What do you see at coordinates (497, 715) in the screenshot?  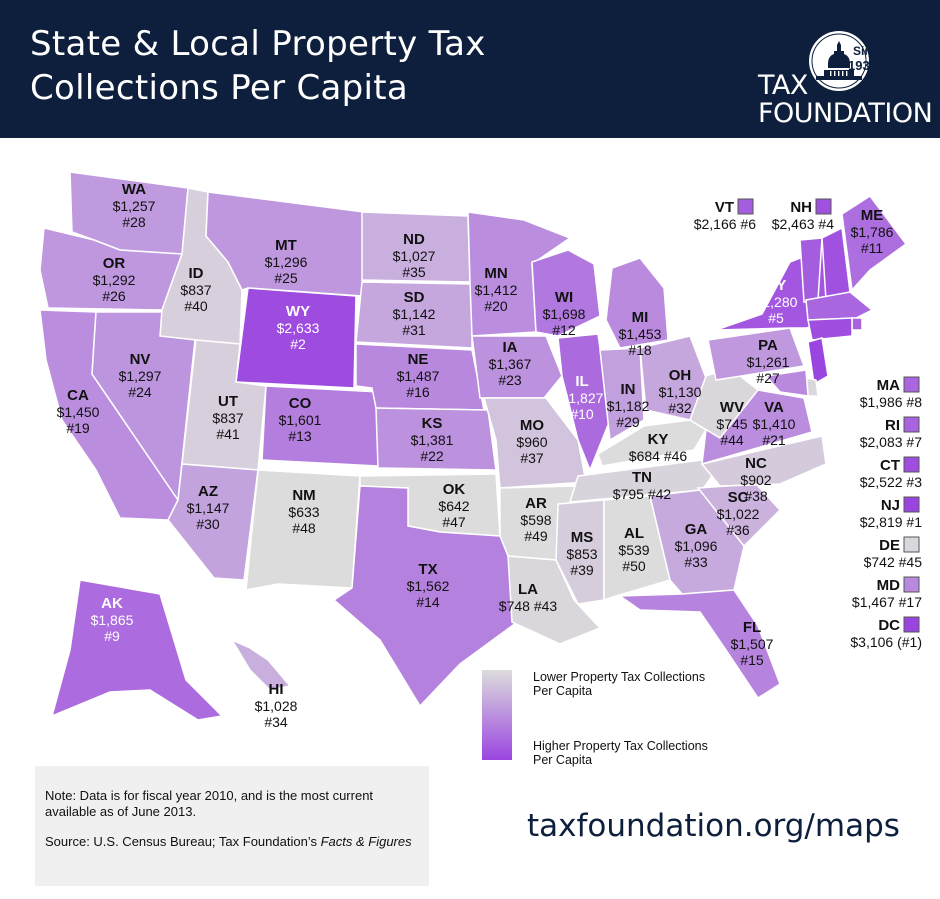 I see `legend-gradient-bar` at bounding box center [497, 715].